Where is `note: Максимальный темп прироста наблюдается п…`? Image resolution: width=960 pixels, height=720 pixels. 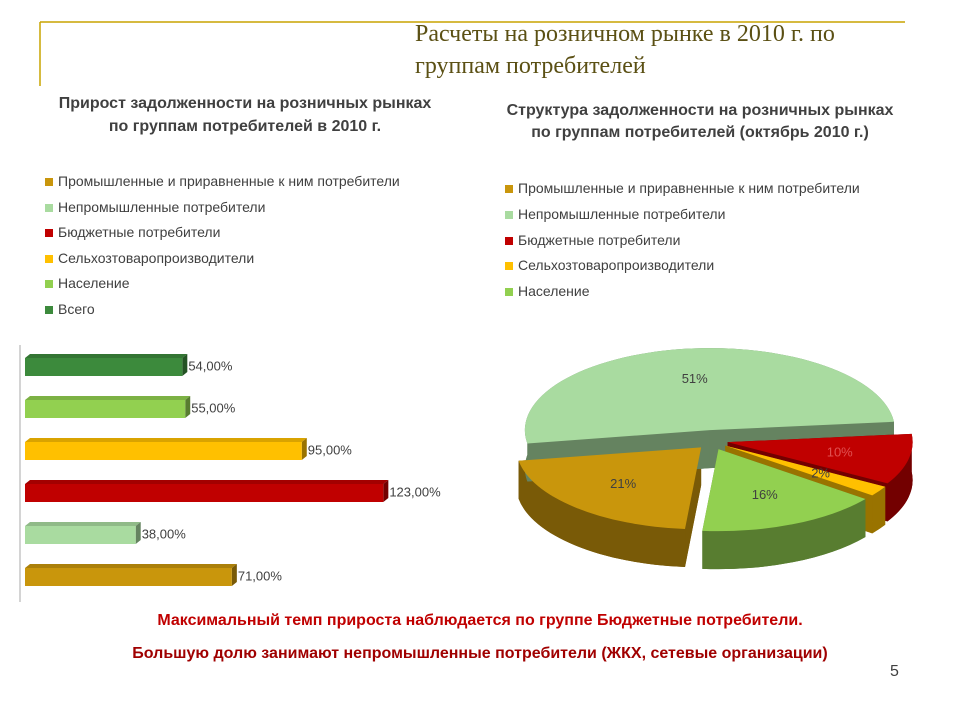
note: Максимальный темп прироста наблюдается п… is located at coordinates (480, 620).